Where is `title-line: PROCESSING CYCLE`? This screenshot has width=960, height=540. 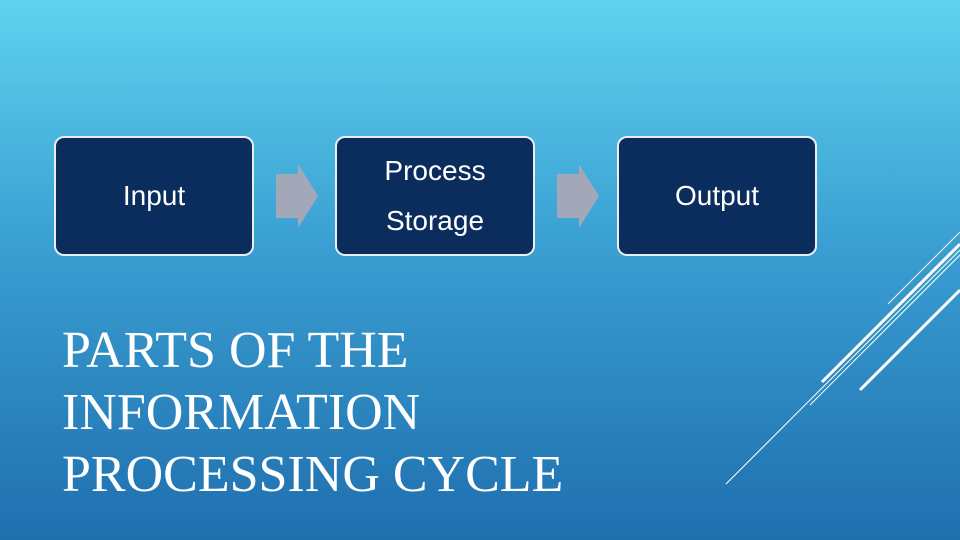 title-line: PROCESSING CYCLE is located at coordinates (313, 474).